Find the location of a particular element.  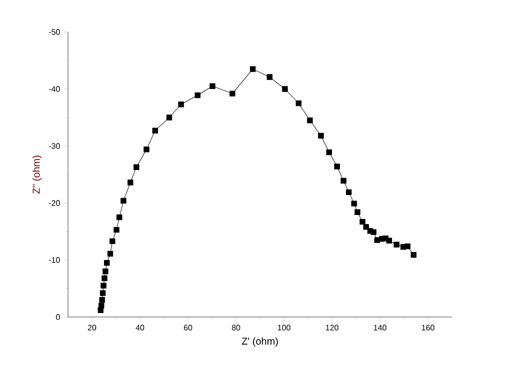

x-axis-title: Z' (ohm) is located at coordinates (260, 342).